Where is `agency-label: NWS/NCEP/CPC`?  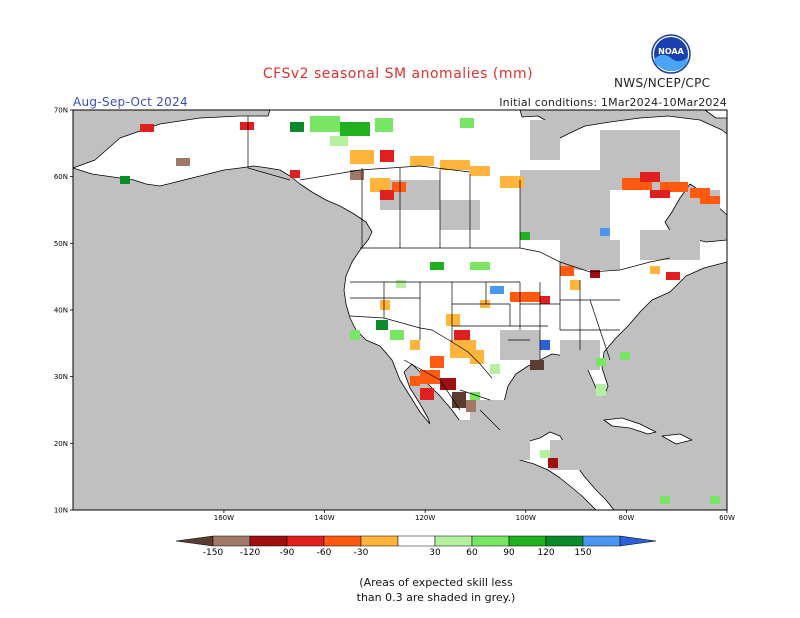 agency-label: NWS/NCEP/CPC is located at coordinates (662, 83).